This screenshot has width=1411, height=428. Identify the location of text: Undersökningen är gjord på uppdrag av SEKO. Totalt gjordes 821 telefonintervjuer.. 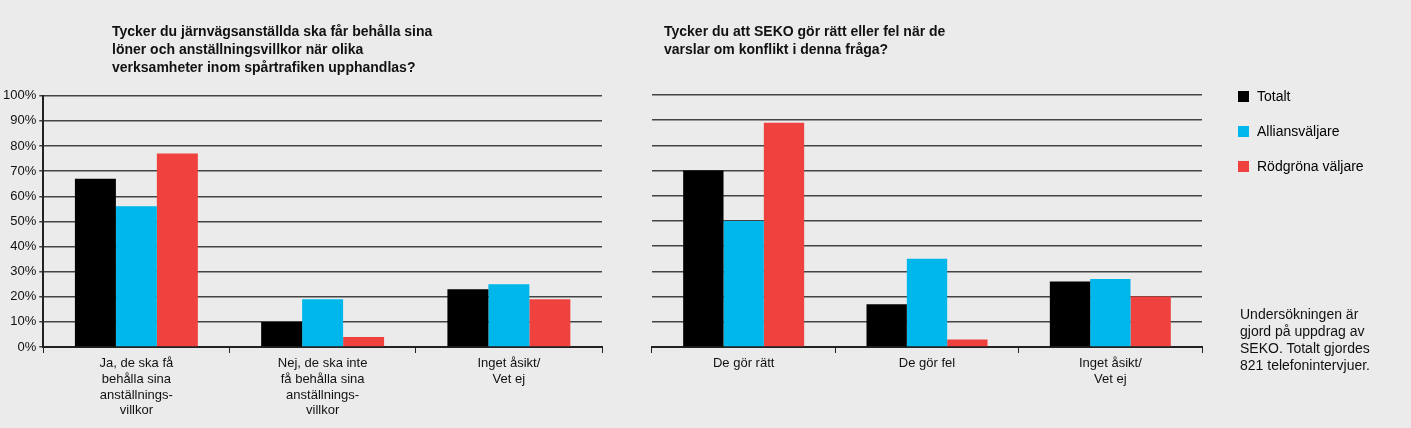
(1305, 340).